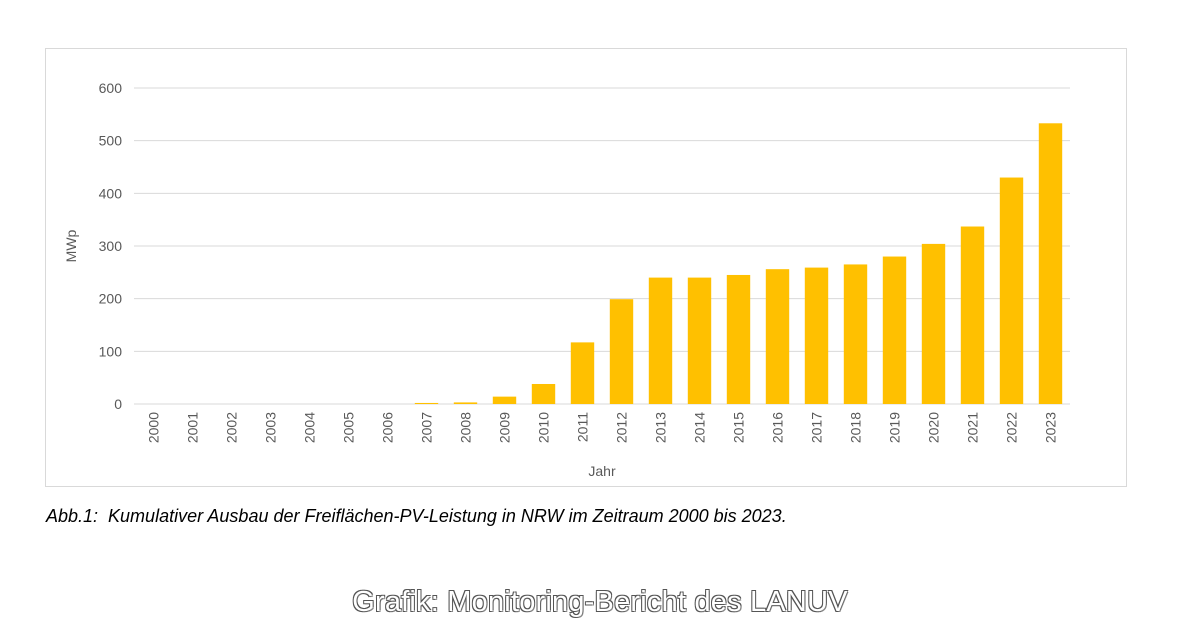  Describe the element at coordinates (426, 403) in the screenshot. I see `bar-2007` at that location.